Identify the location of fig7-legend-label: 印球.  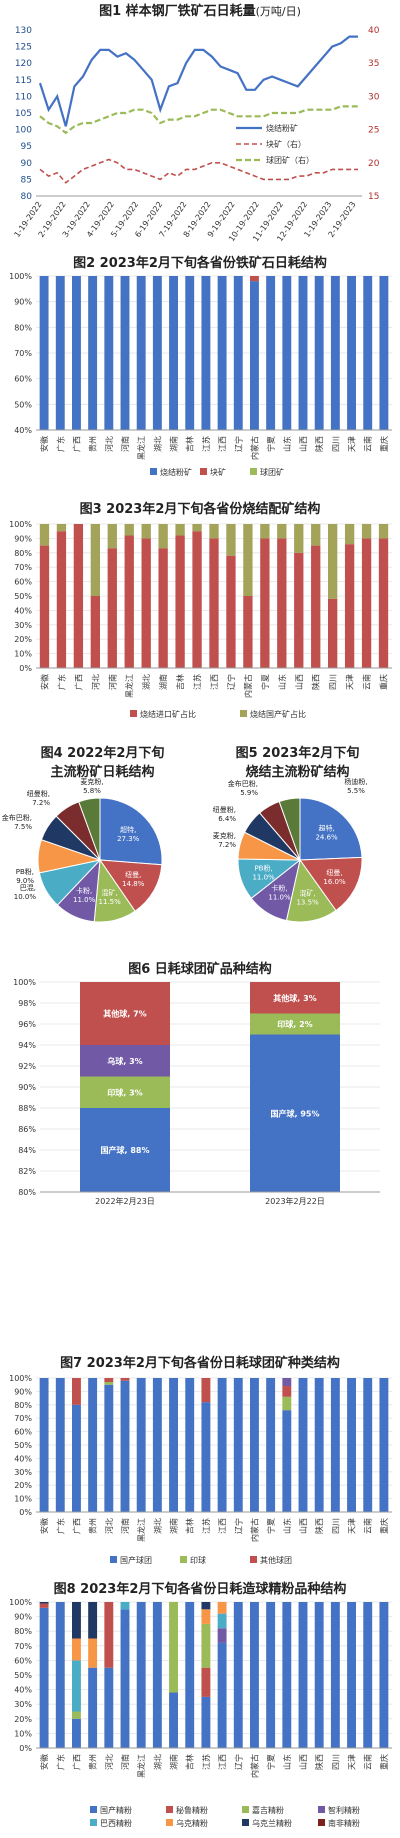
(198, 1560).